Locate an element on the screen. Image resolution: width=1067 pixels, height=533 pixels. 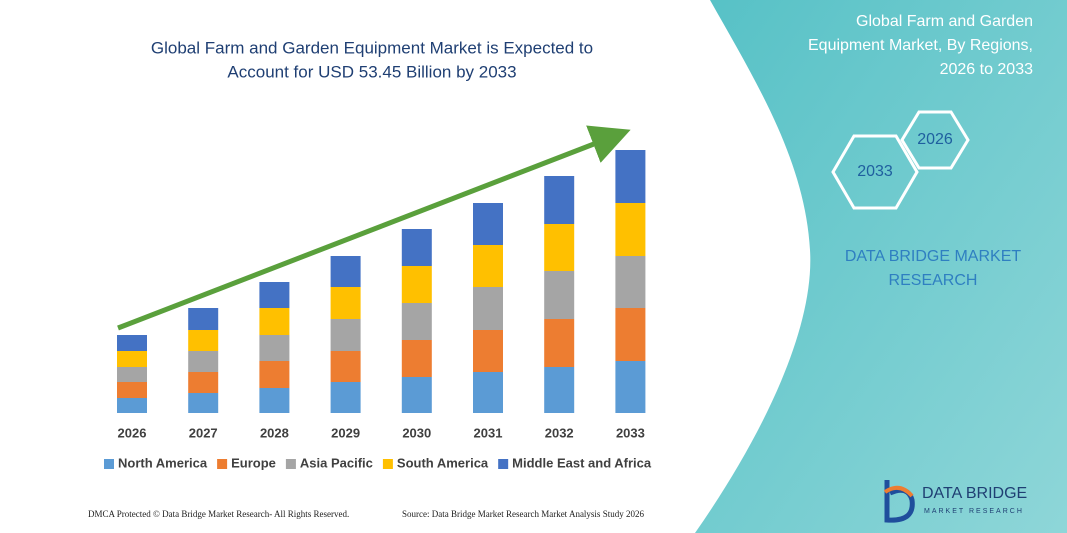
panel-title: Global Farm and Garden is located at coordinates (944, 21).